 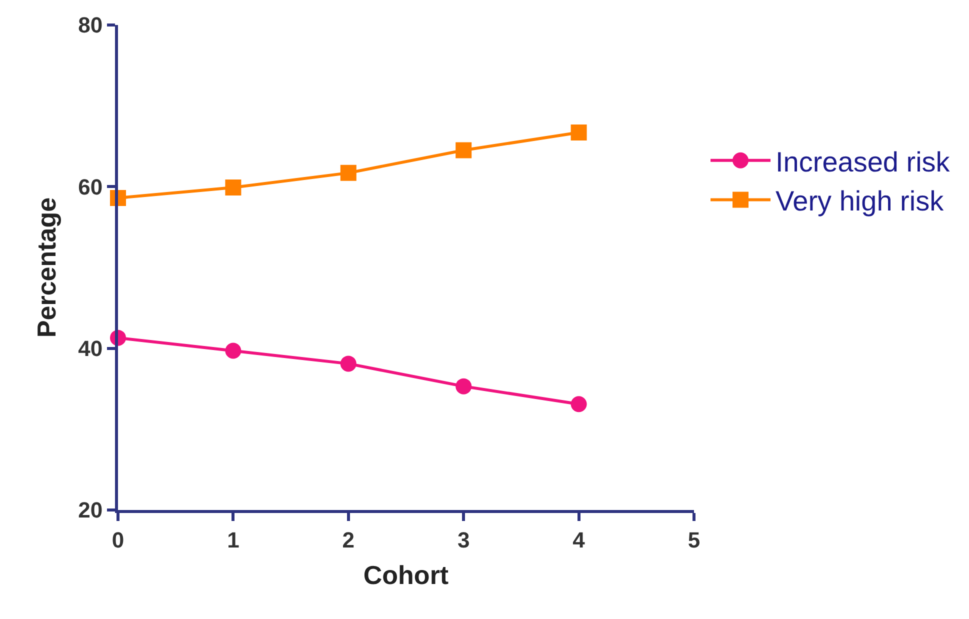 I want to click on x-tick-label: 4, so click(x=579, y=539).